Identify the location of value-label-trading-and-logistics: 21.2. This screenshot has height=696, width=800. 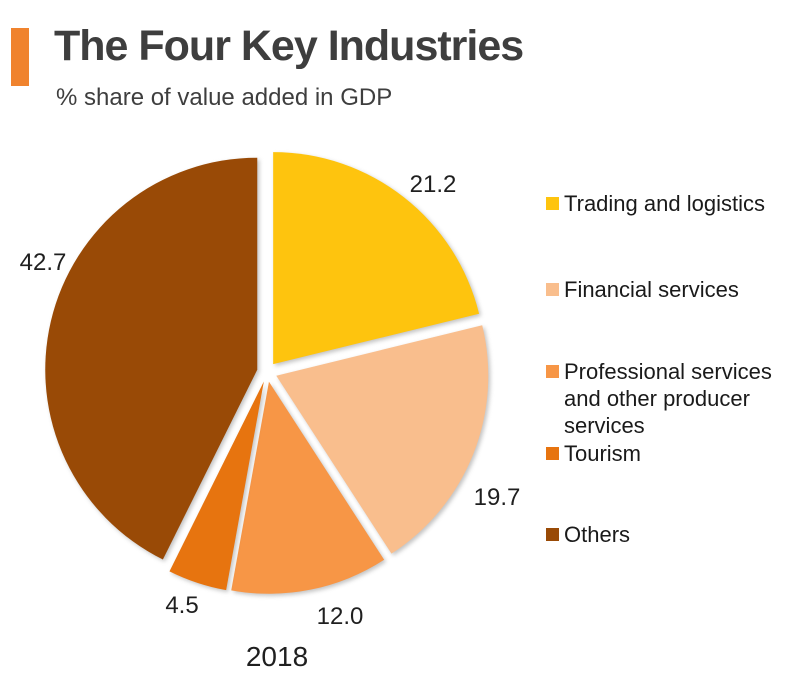
(433, 184).